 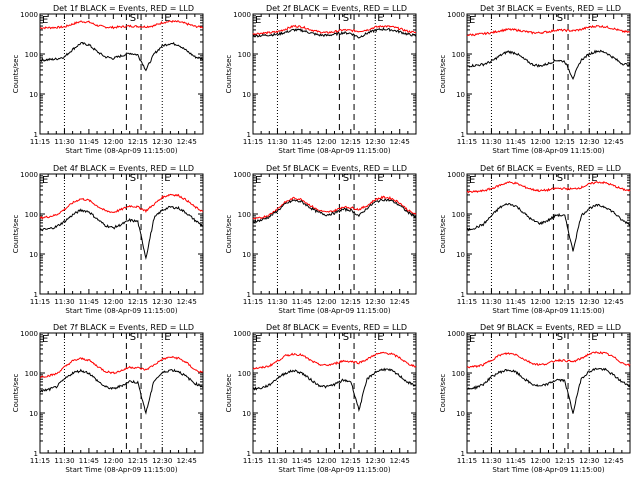 I want to click on panel-title: Det 7f BLACK = Events, RED = LLD, so click(x=123, y=327).